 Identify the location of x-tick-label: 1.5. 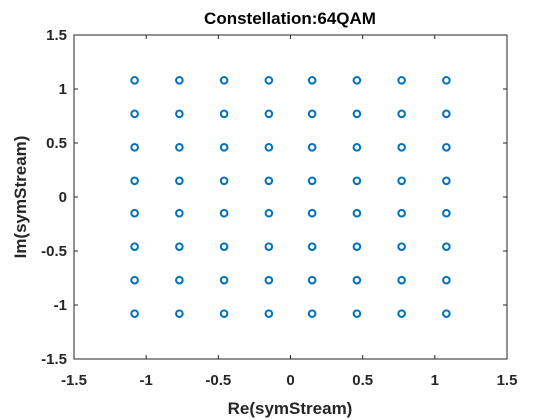
(507, 380).